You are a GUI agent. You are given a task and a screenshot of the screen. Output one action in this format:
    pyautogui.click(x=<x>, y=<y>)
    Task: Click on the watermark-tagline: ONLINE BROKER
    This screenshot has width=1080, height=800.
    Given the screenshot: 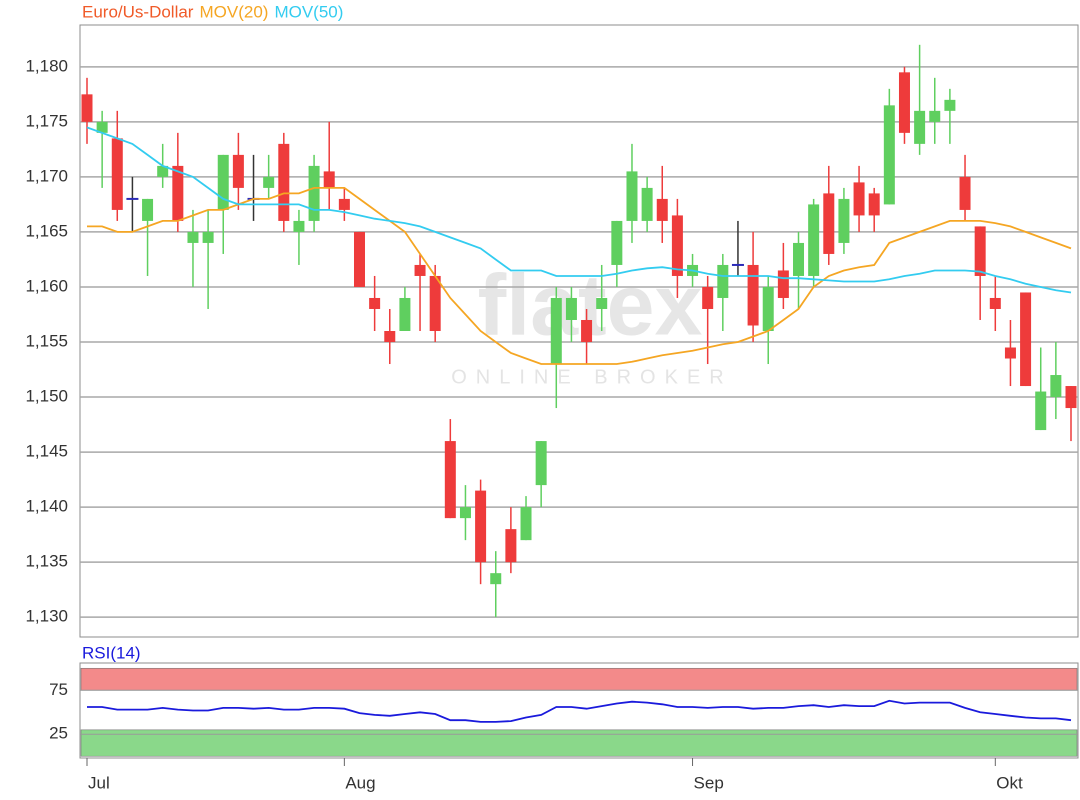 What is the action you would take?
    pyautogui.click(x=591, y=377)
    